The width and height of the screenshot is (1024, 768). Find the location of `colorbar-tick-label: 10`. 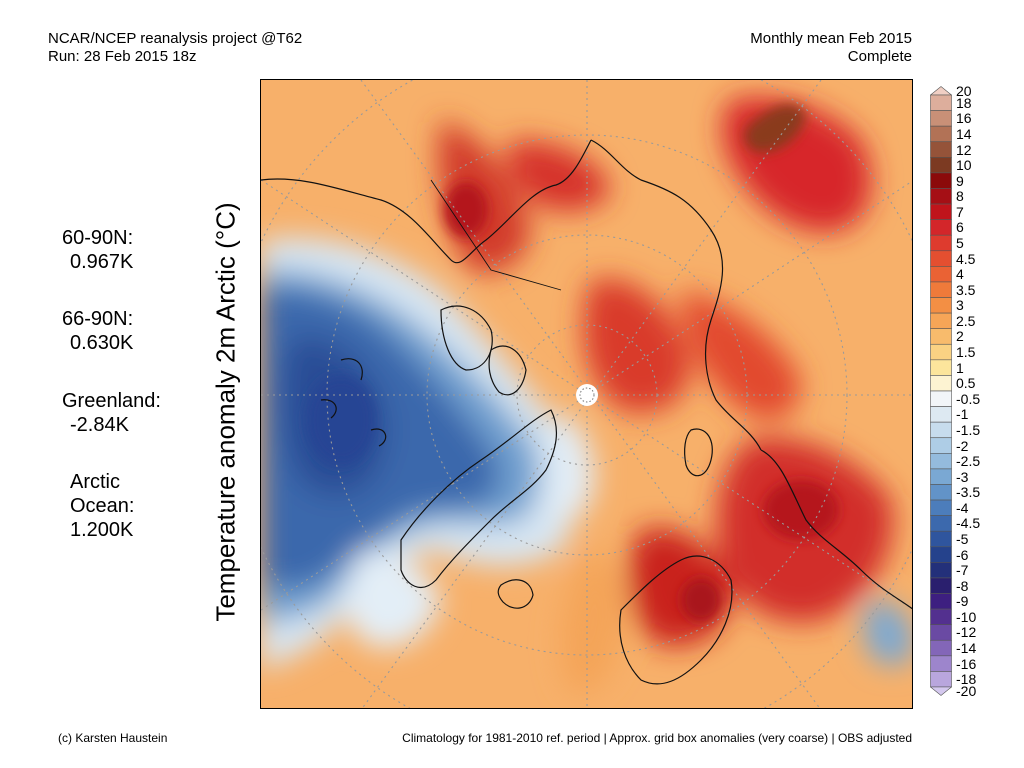

colorbar-tick-label: 10 is located at coordinates (964, 165).